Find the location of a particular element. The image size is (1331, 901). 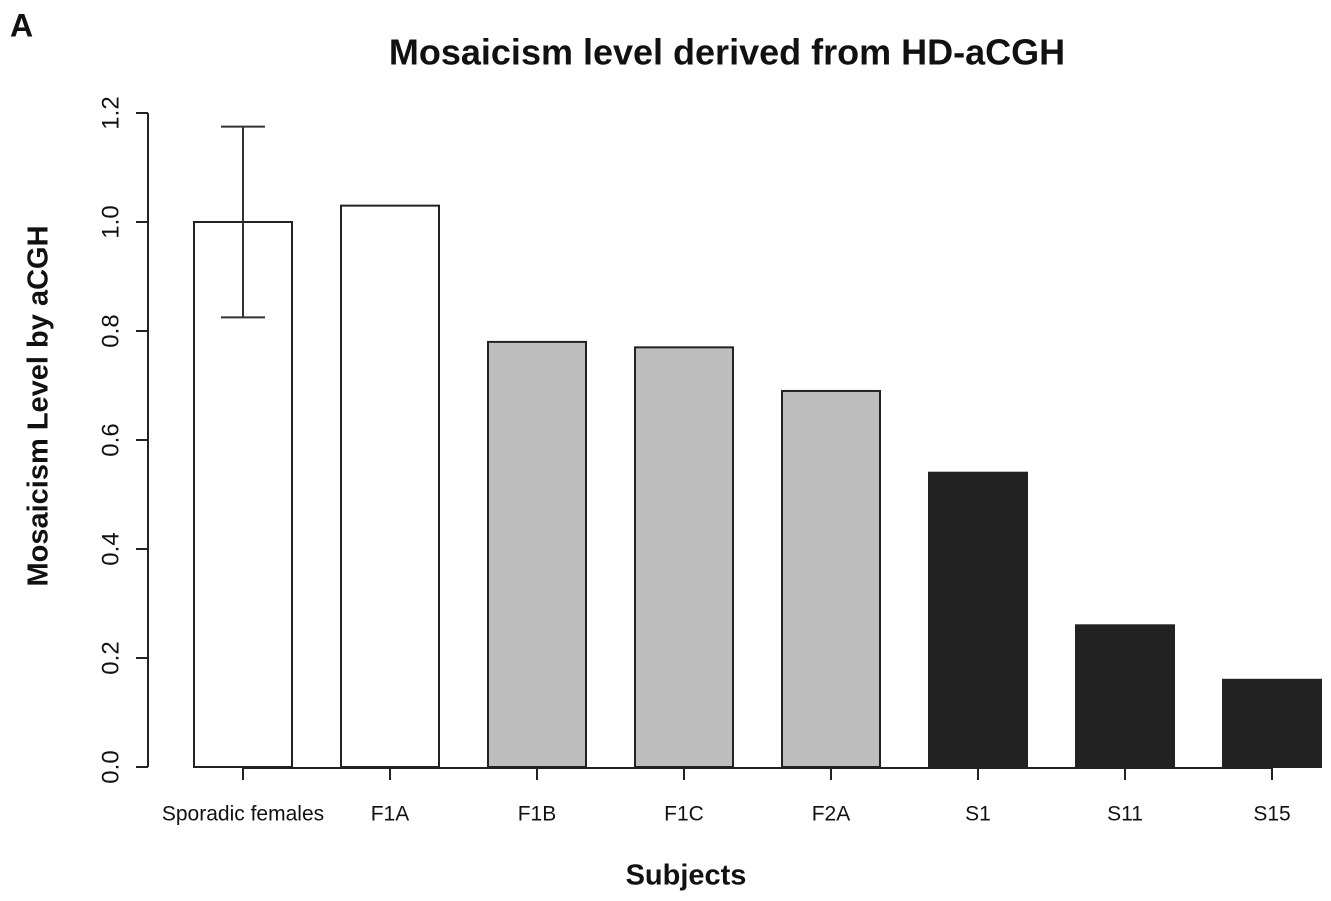

y-tick-label: 0.8 is located at coordinates (110, 330).